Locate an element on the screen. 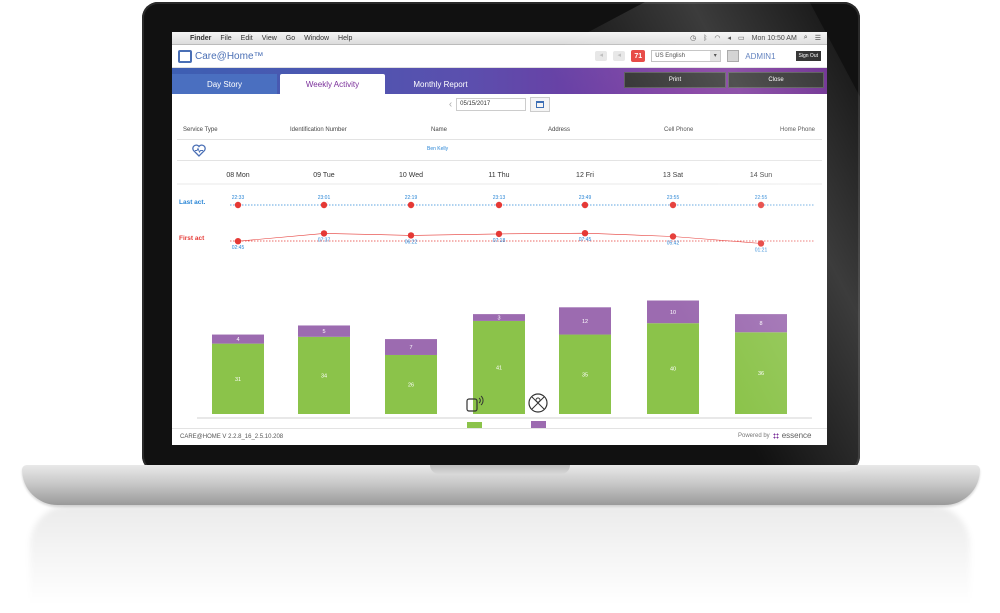  first-act-time: 07:45 is located at coordinates (585, 240).